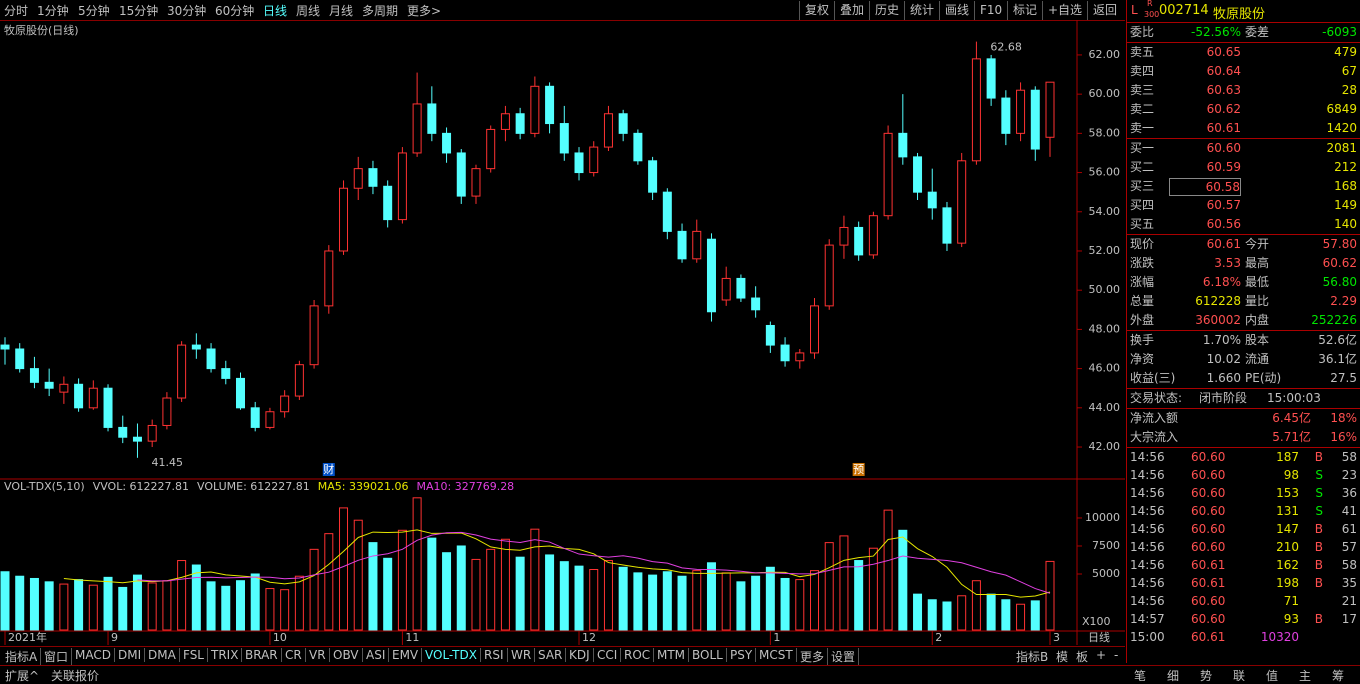  What do you see at coordinates (776, 655) in the screenshot?
I see `indicator-tab: MCST` at bounding box center [776, 655].